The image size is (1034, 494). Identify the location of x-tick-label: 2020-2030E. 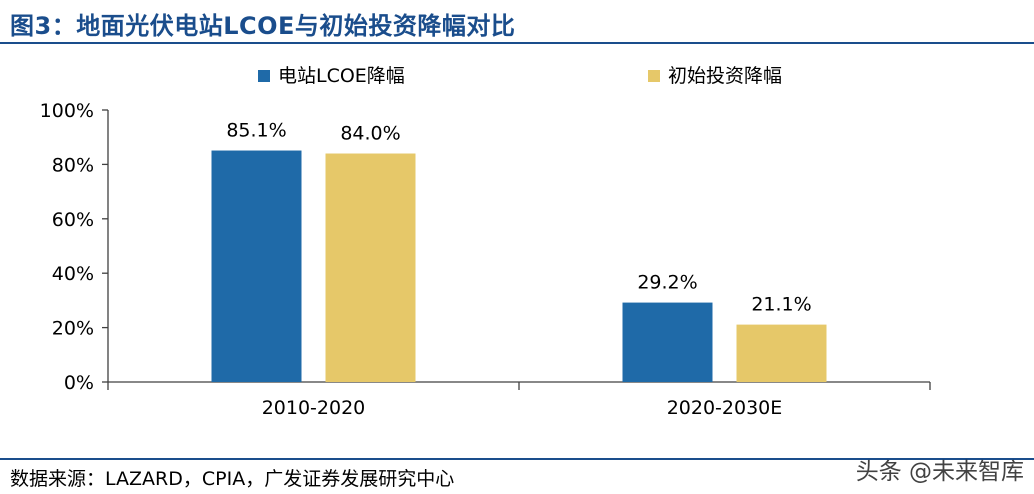
(725, 408).